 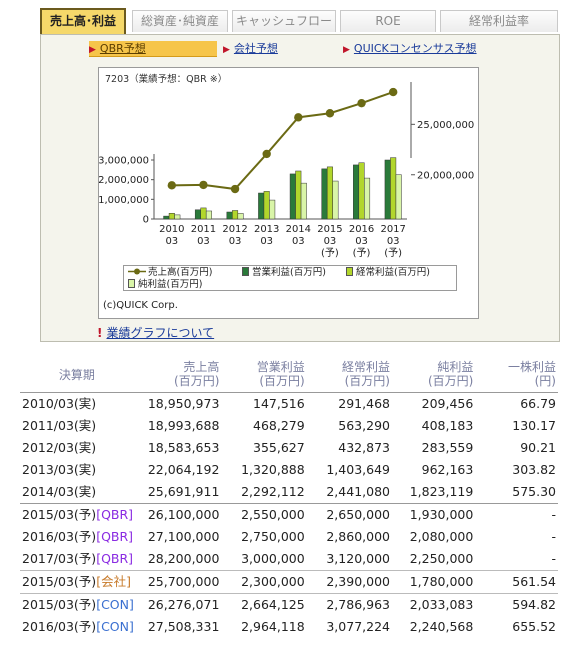 What do you see at coordinates (124, 180) in the screenshot?
I see `left-tick-label: 2,000,000` at bounding box center [124, 180].